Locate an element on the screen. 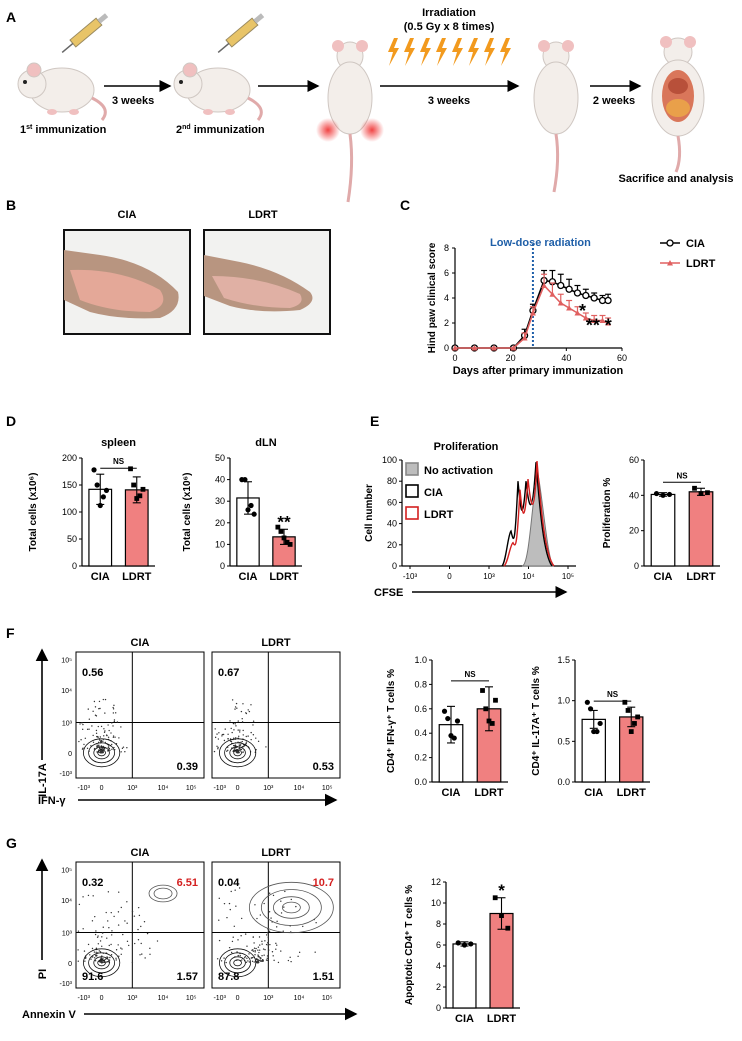  x-tick-label: 10⁵ is located at coordinates (568, 576).